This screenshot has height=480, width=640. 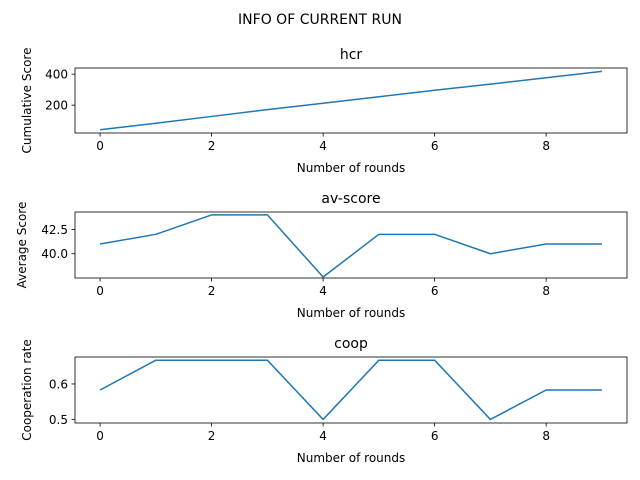 I want to click on y-tick-label: 40.0, so click(x=54, y=254).